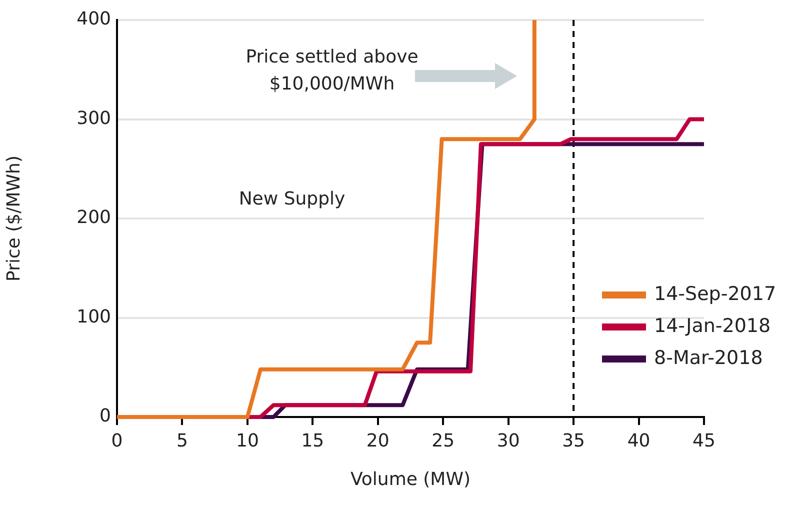  I want to click on annotation: New Supply, so click(292, 199).